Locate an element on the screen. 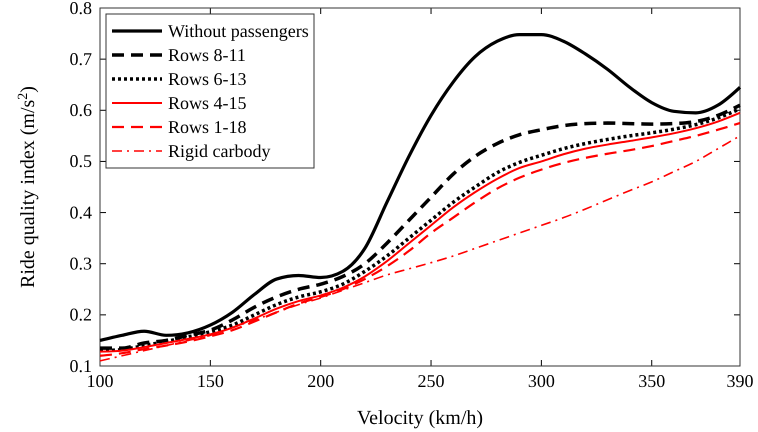 The height and width of the screenshot is (432, 758). x-tick-label: 300 is located at coordinates (541, 380).